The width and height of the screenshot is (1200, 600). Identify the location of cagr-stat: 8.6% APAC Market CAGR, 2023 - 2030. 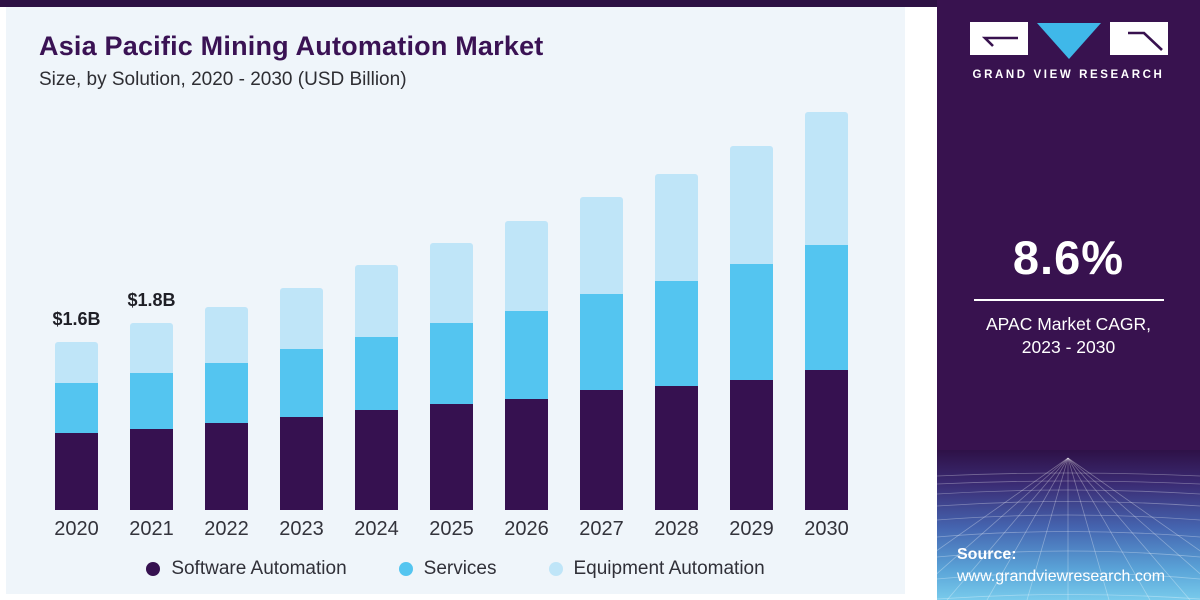
(1068, 294).